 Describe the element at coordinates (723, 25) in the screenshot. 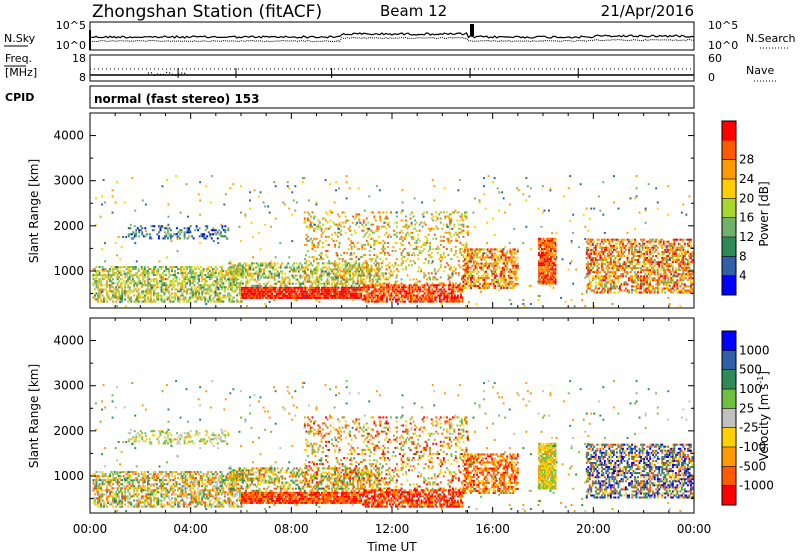

I see `nsearch-tick-high: 10^5` at that location.